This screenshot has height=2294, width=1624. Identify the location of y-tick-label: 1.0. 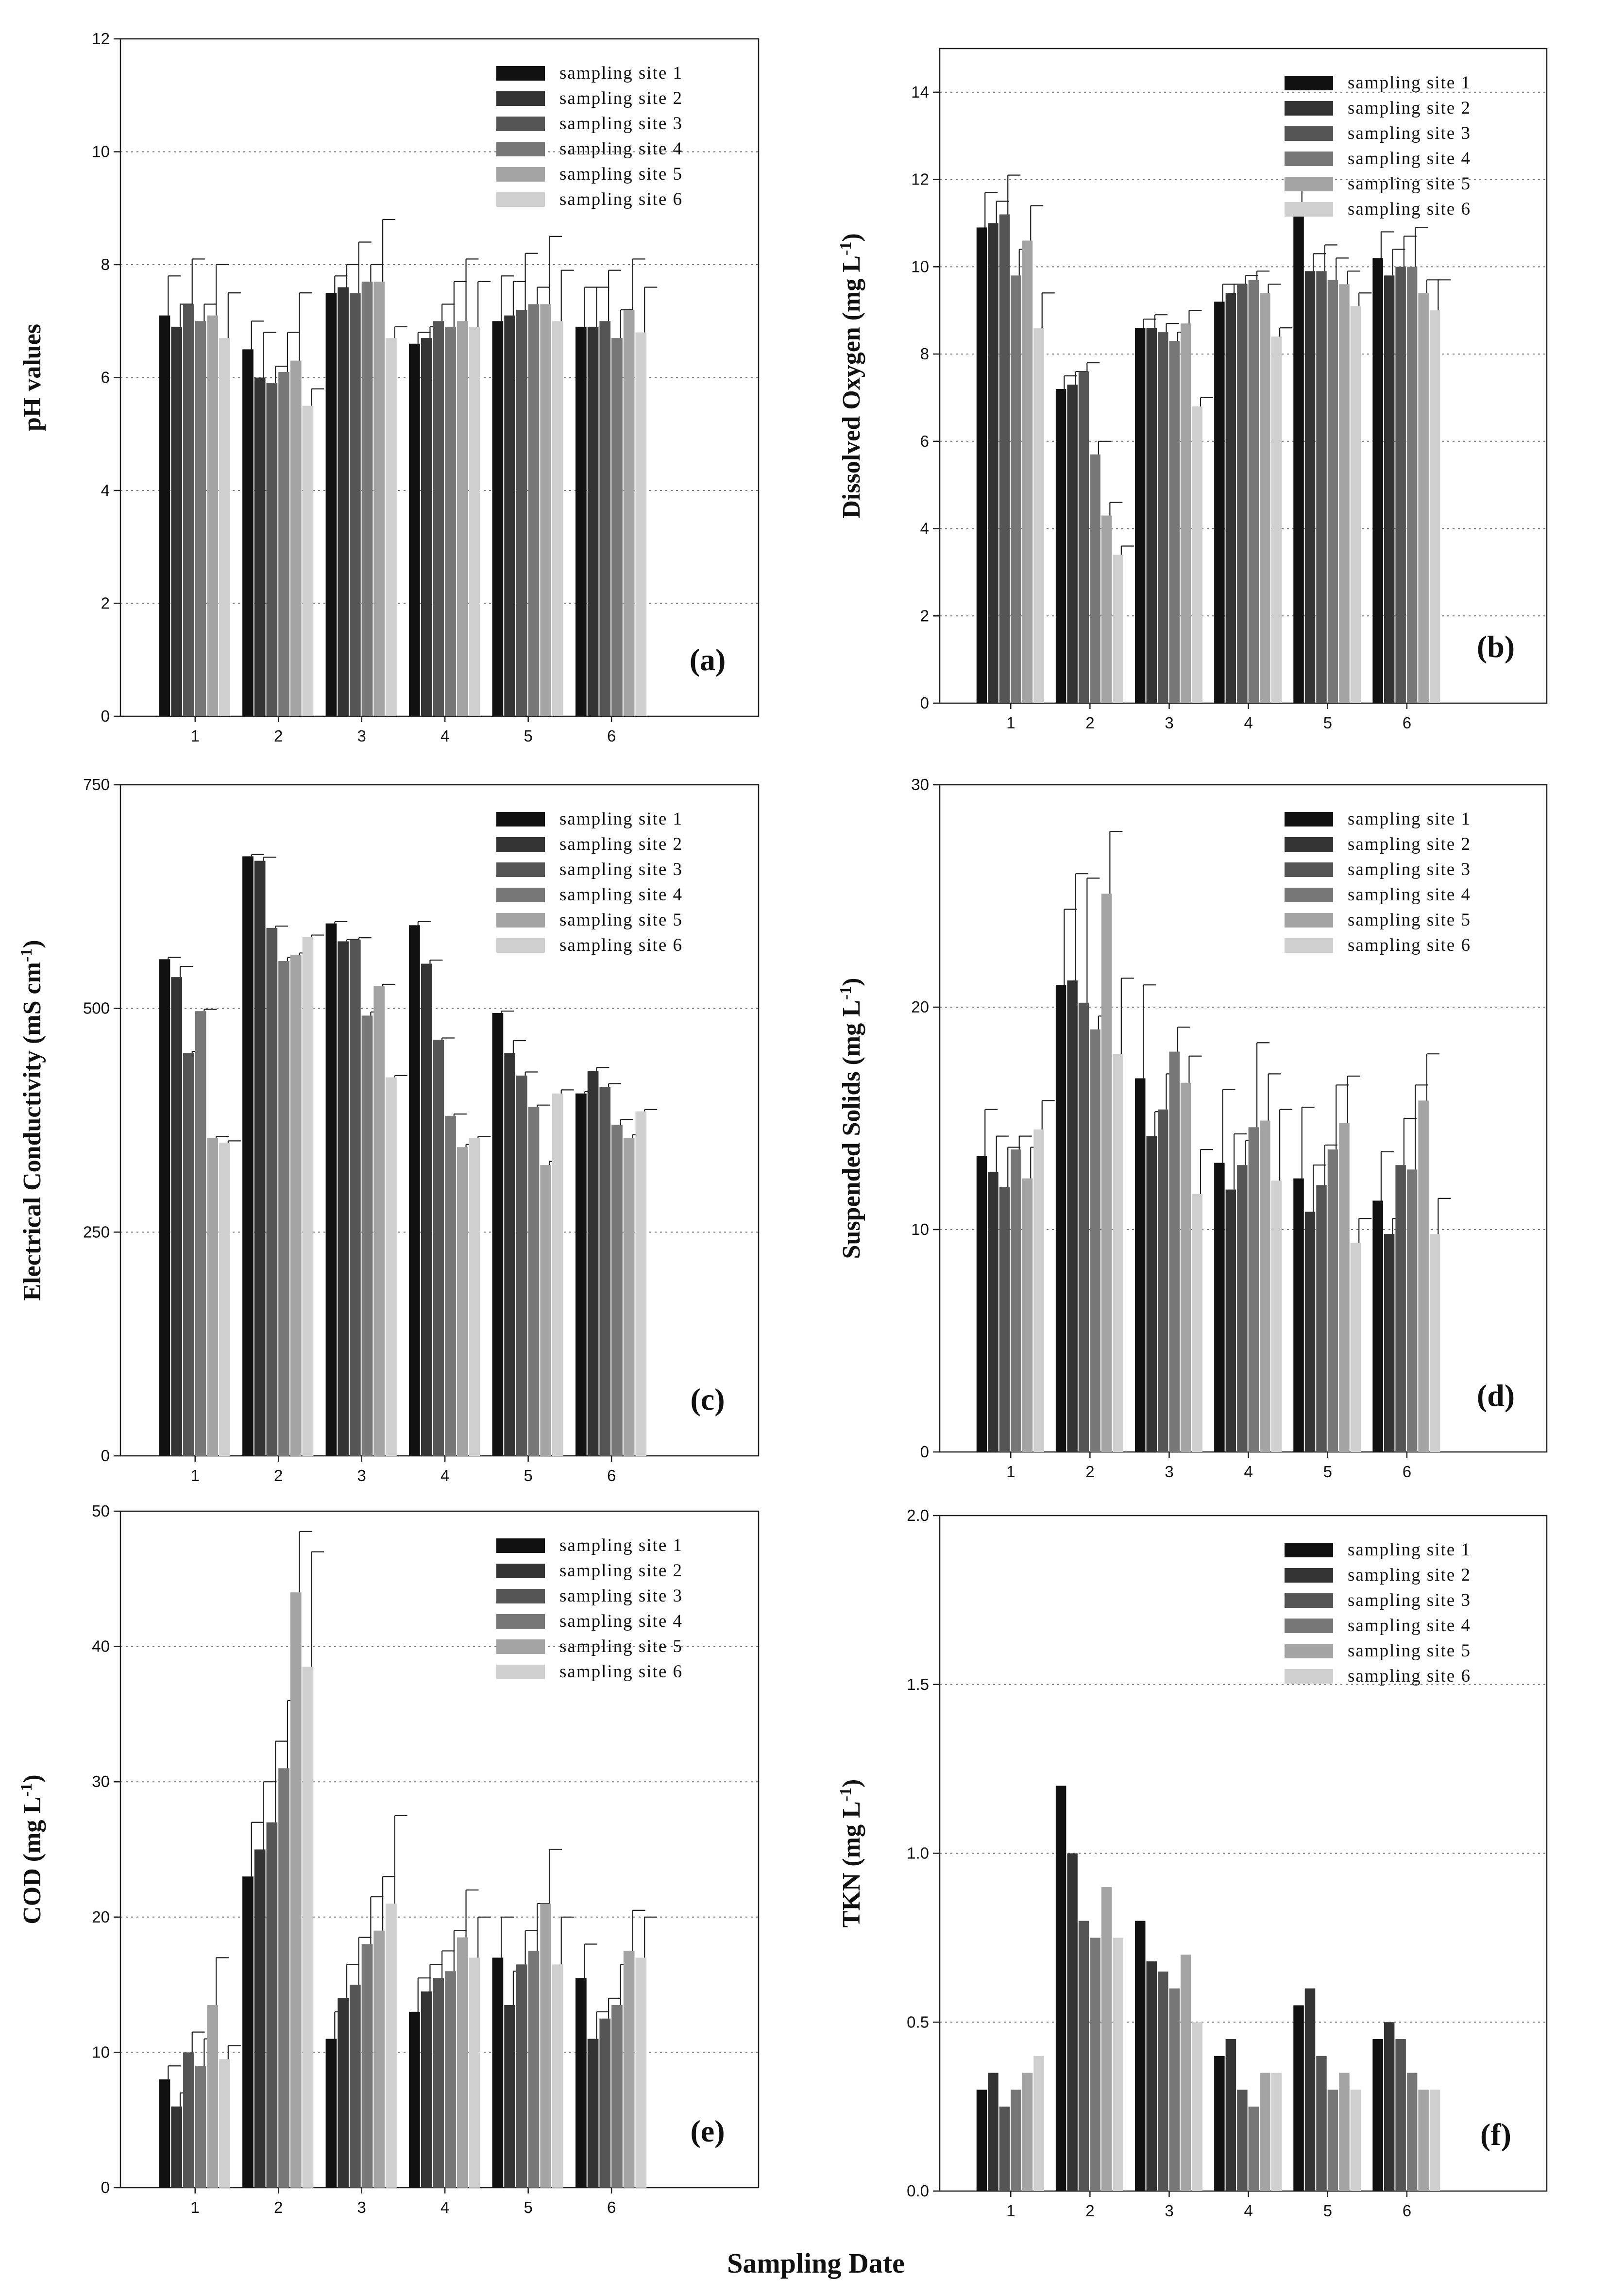
(918, 1853).